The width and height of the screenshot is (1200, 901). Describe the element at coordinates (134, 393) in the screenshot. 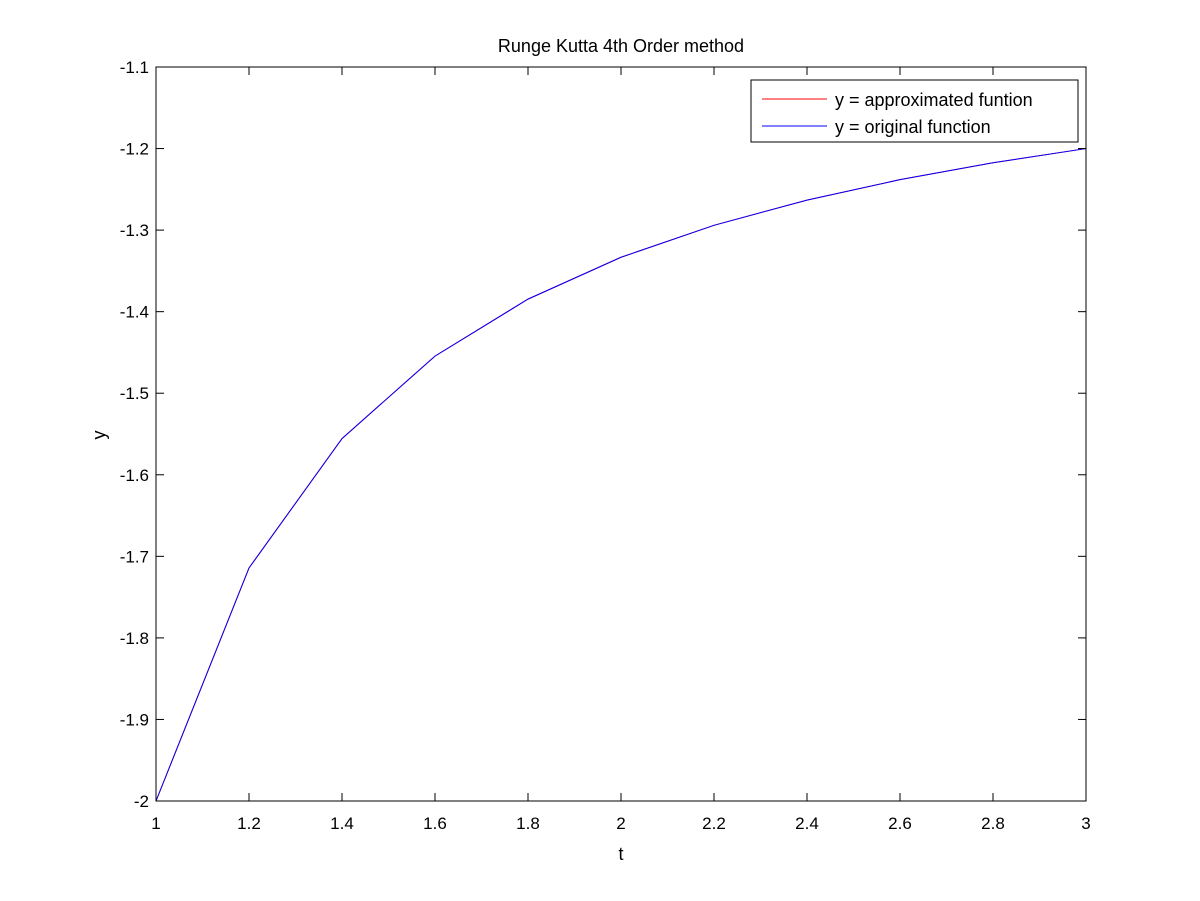

I see `y-tick-label--1-5: -1.5` at that location.